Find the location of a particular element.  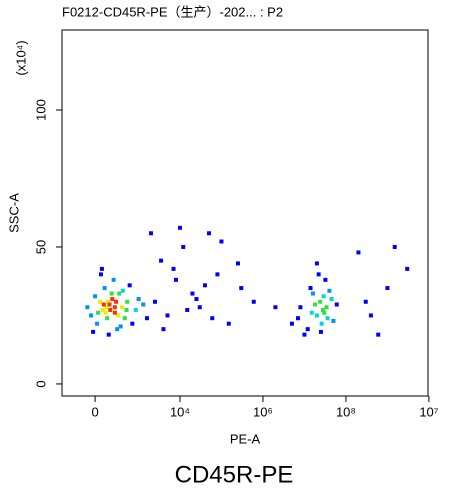

x-tick-label: 10⁸ is located at coordinates (346, 411).